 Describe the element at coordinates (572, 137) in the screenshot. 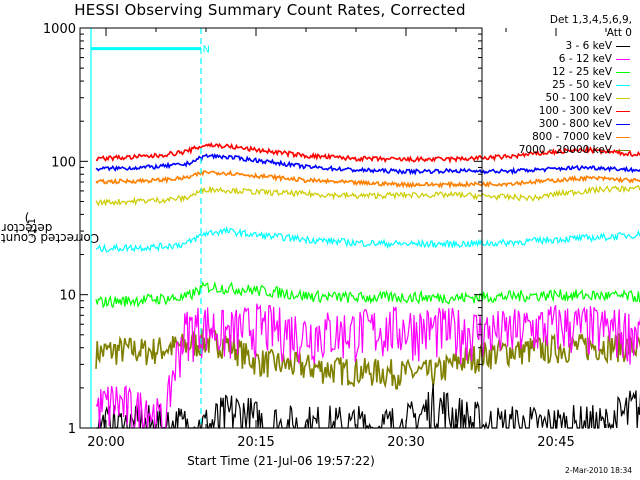

I see `legend-label: 800 - 7000 keV` at that location.